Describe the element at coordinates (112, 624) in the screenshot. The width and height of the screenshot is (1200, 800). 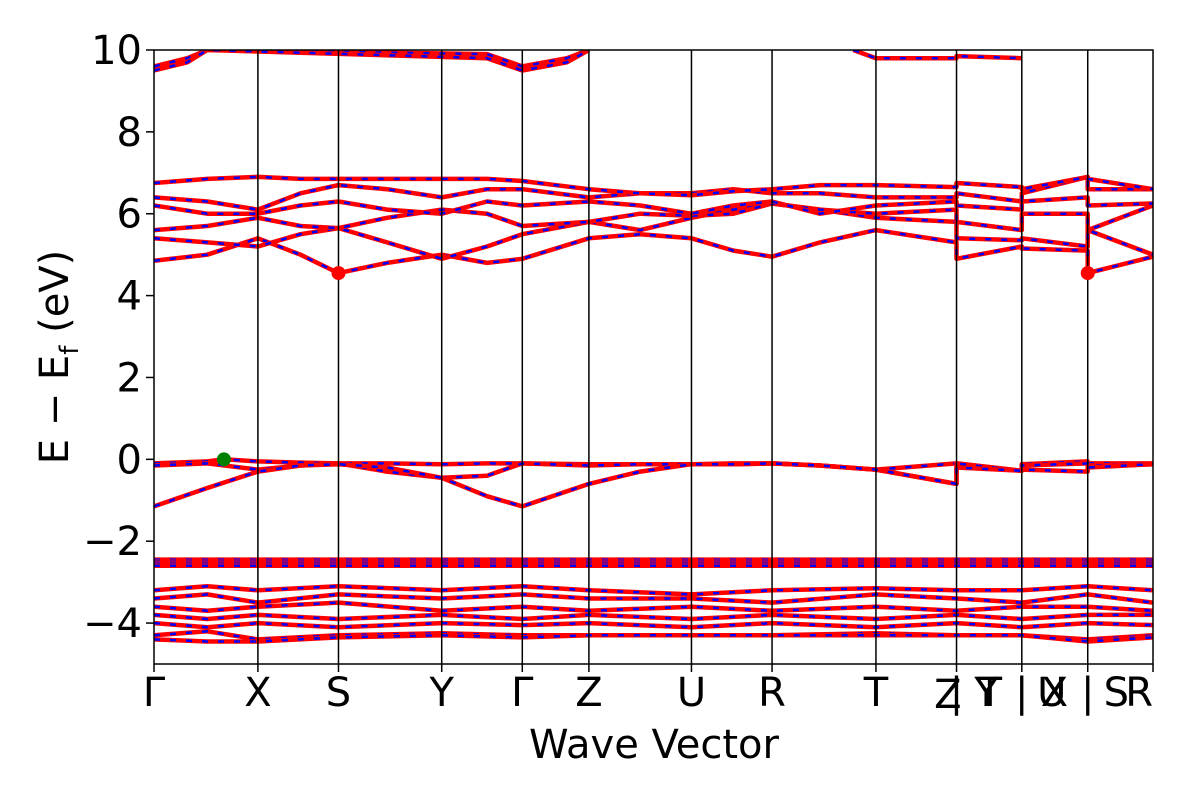
I see `y-tick-label: −4` at that location.